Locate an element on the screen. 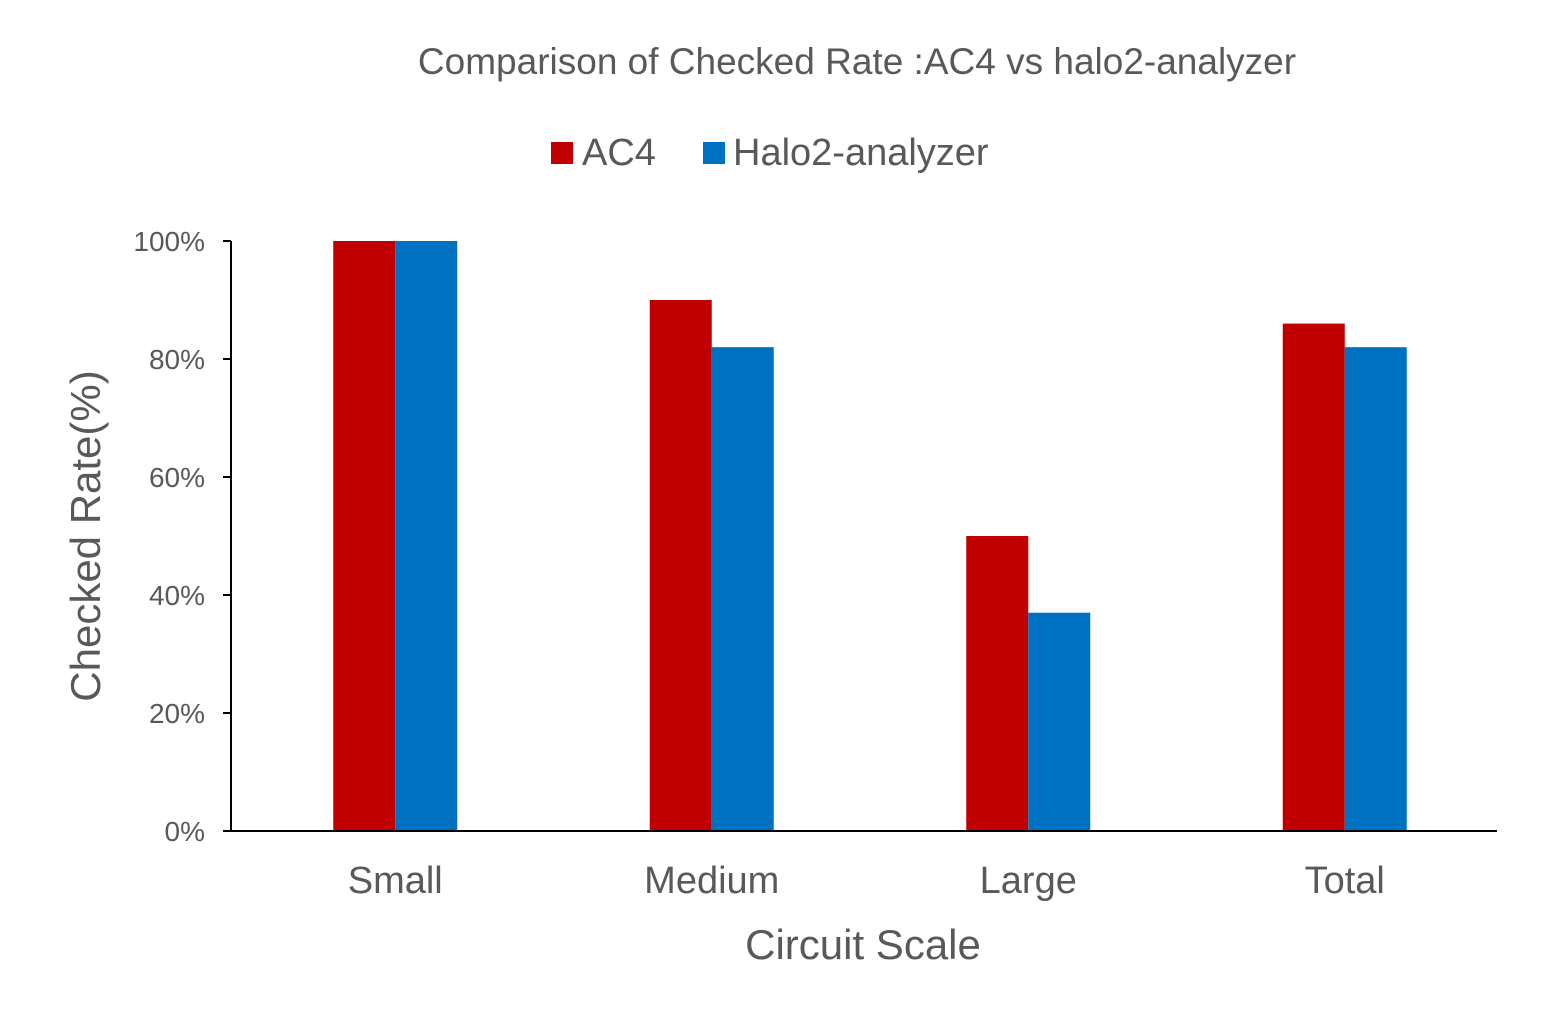 Image resolution: width=1547 pixels, height=1027 pixels. bar-halo2-analyzer-small is located at coordinates (426, 536).